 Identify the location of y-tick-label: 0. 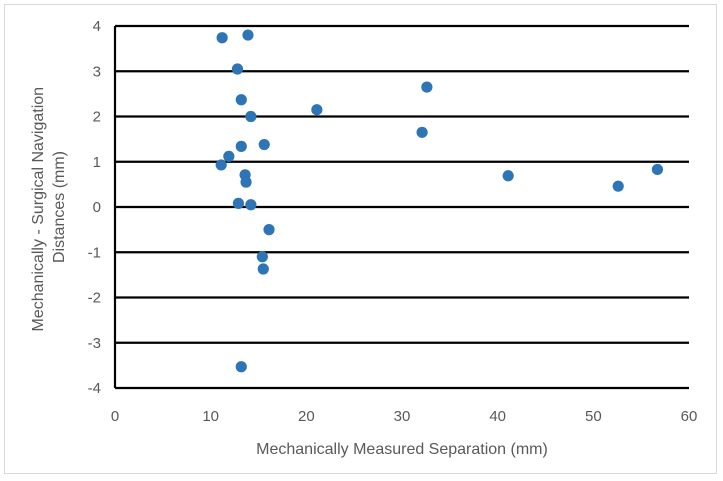
(97, 207).